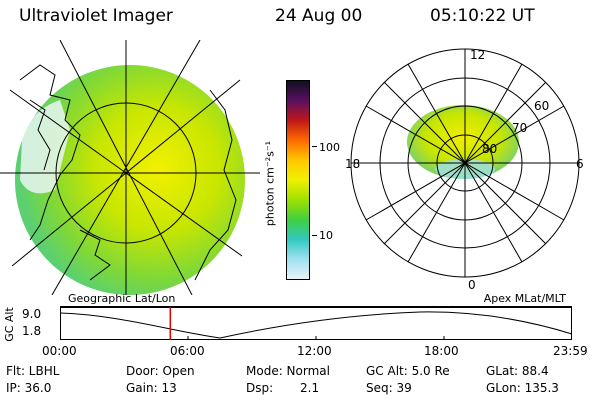 Image resolution: width=600 pixels, height=400 pixels. What do you see at coordinates (160, 371) in the screenshot?
I see `door-info: Door: Open` at bounding box center [160, 371].